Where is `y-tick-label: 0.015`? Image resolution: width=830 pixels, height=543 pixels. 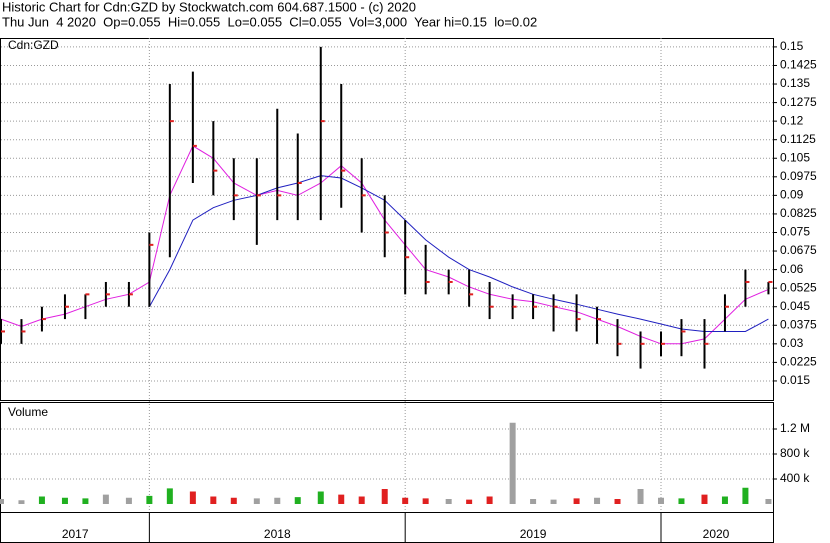 y-tick-label: 0.015 is located at coordinates (795, 380).